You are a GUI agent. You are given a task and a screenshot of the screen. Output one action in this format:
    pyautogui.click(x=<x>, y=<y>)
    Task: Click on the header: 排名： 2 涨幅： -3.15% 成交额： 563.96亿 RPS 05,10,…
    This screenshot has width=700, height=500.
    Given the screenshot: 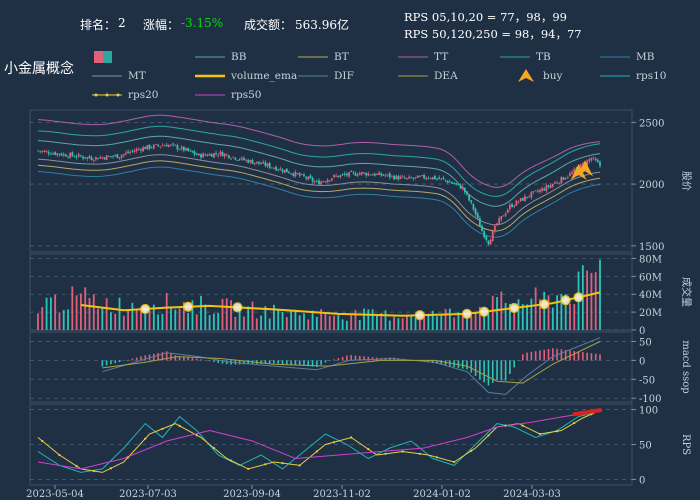 What is the action you would take?
    pyautogui.click(x=350, y=24)
    